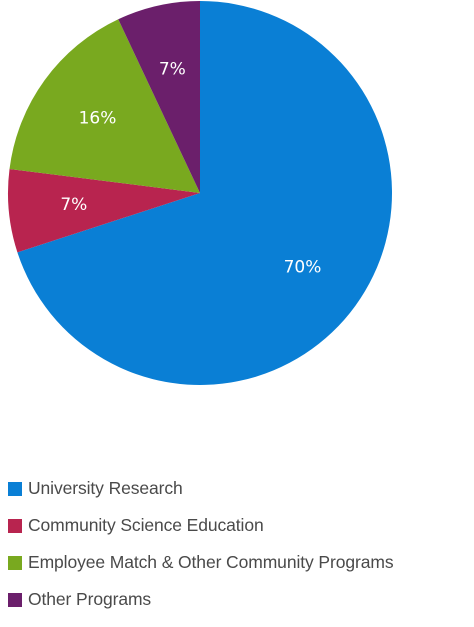 The height and width of the screenshot is (627, 474). What do you see at coordinates (90, 599) in the screenshot?
I see `legend-label-other-programs: Other Programs` at bounding box center [90, 599].